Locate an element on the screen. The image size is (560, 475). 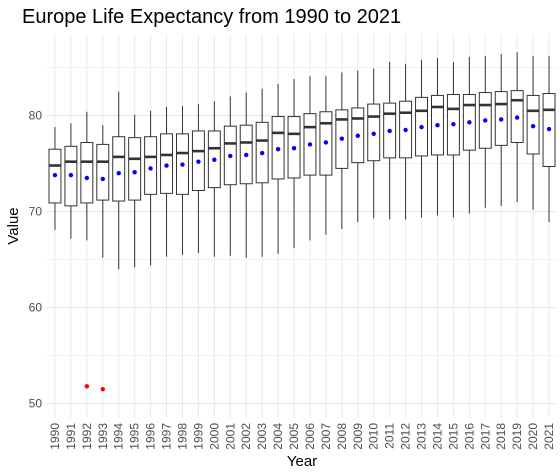
x-tick-label: 2021 is located at coordinates (549, 436).